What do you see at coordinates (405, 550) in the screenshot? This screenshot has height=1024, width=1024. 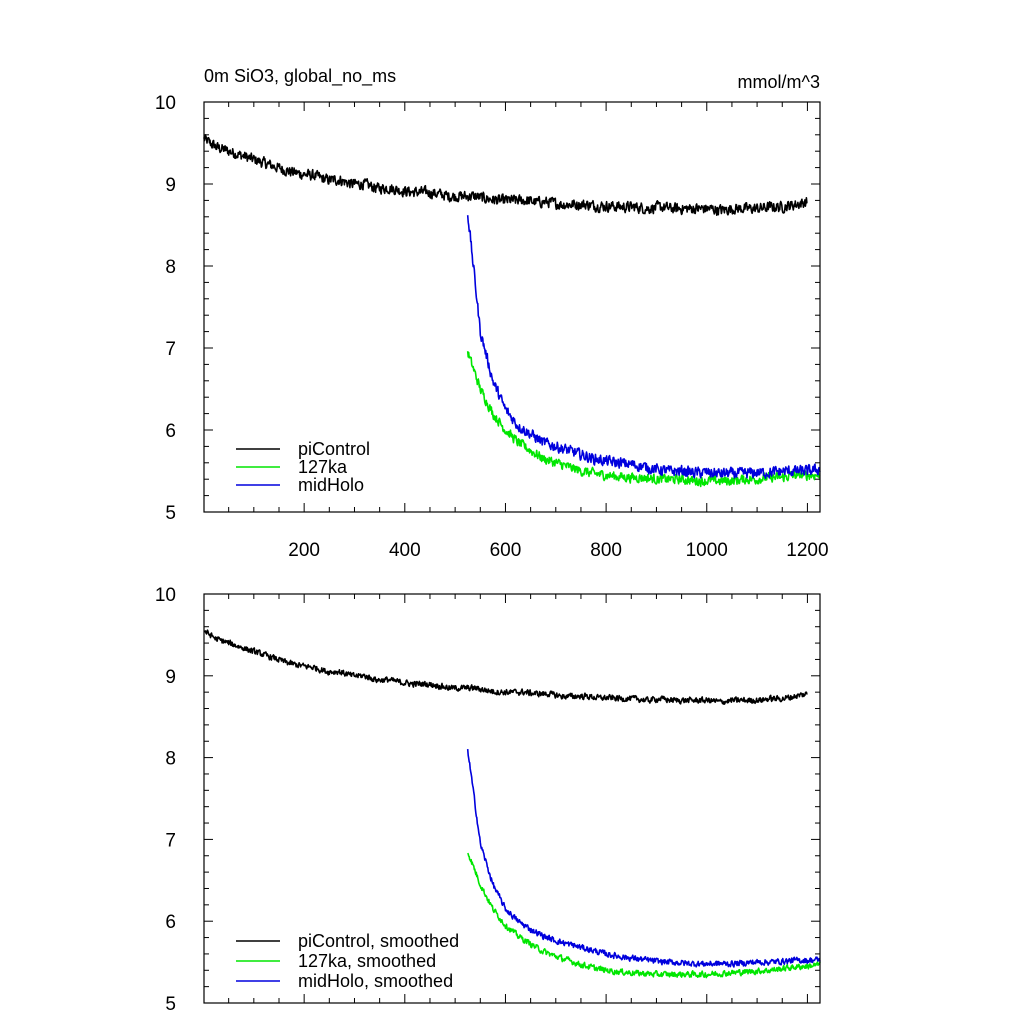 I see `x-tick-label: 400` at bounding box center [405, 550].